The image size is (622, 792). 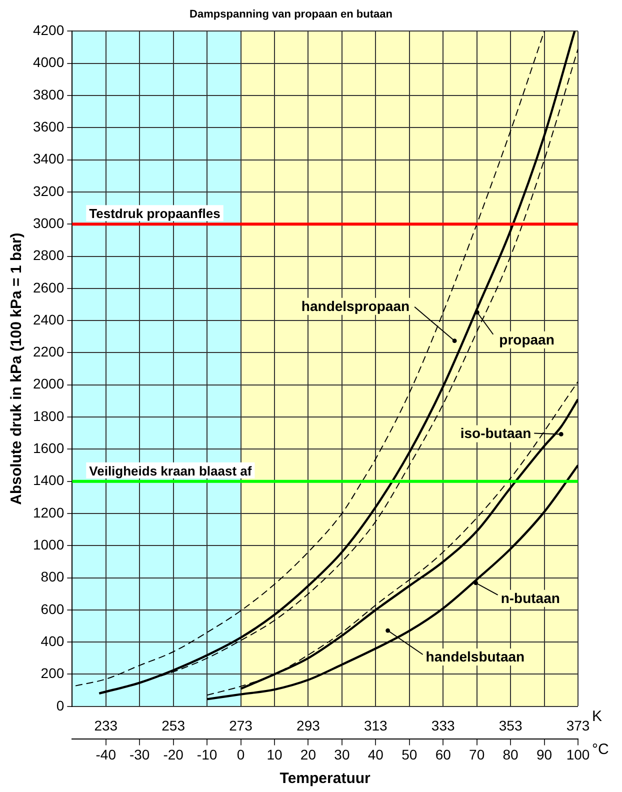 What do you see at coordinates (597, 717) in the screenshot?
I see `text: K` at bounding box center [597, 717].